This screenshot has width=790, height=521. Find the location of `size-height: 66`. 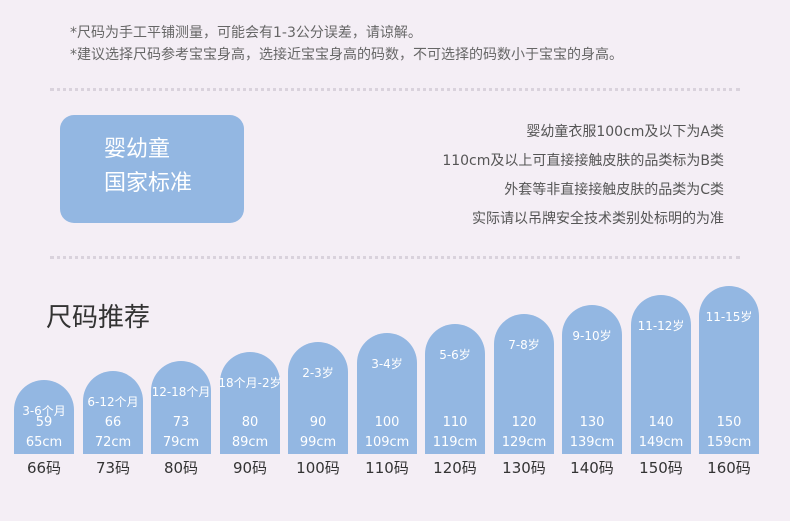

size-height: 66 is located at coordinates (113, 422).